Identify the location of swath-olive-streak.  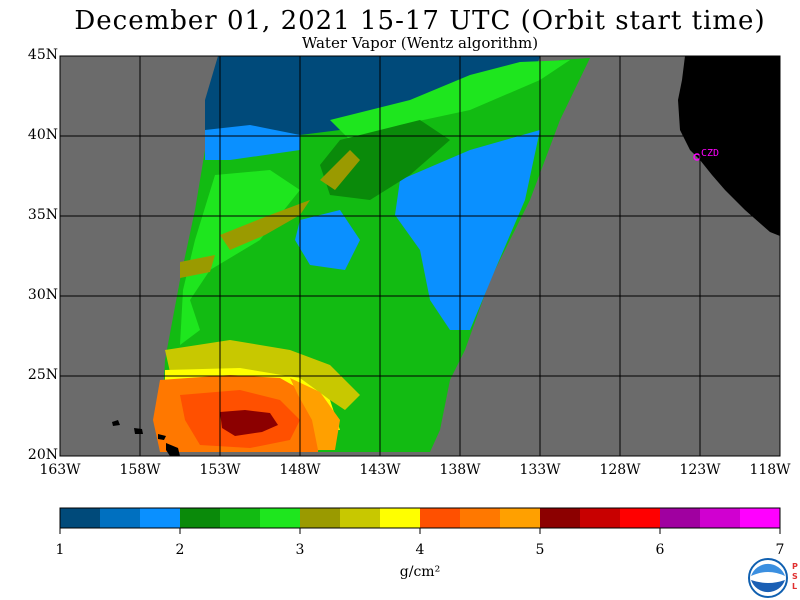
(265, 225).